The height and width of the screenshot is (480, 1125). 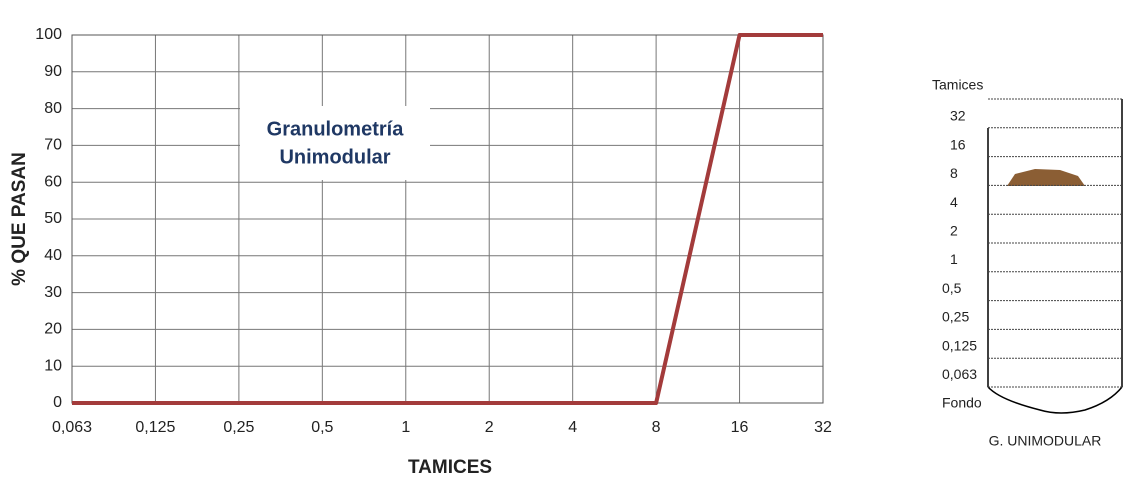 What do you see at coordinates (155, 427) in the screenshot?
I see `x-tick-label: 0,125` at bounding box center [155, 427].